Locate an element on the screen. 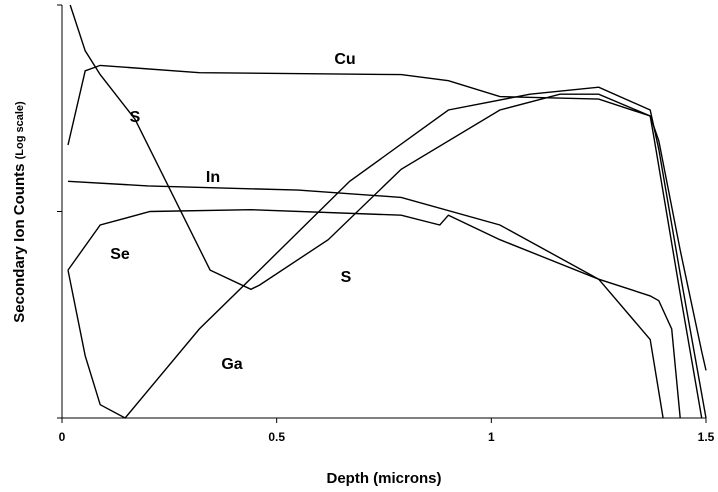 This screenshot has width=718, height=492. annotation: Se is located at coordinates (120, 254).